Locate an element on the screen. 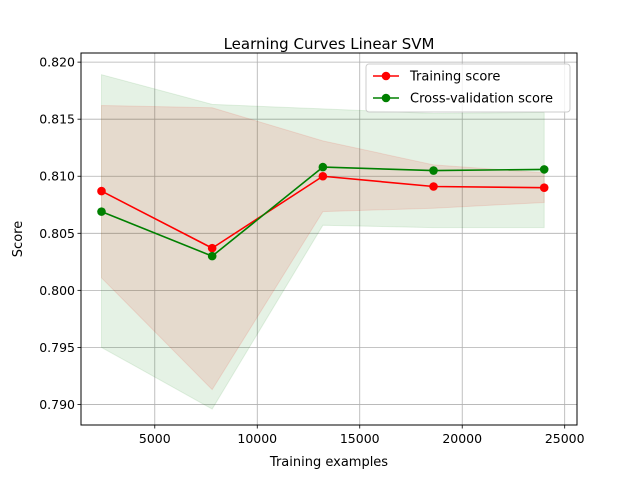  y-tick-label: 0.815 is located at coordinates (57, 119).